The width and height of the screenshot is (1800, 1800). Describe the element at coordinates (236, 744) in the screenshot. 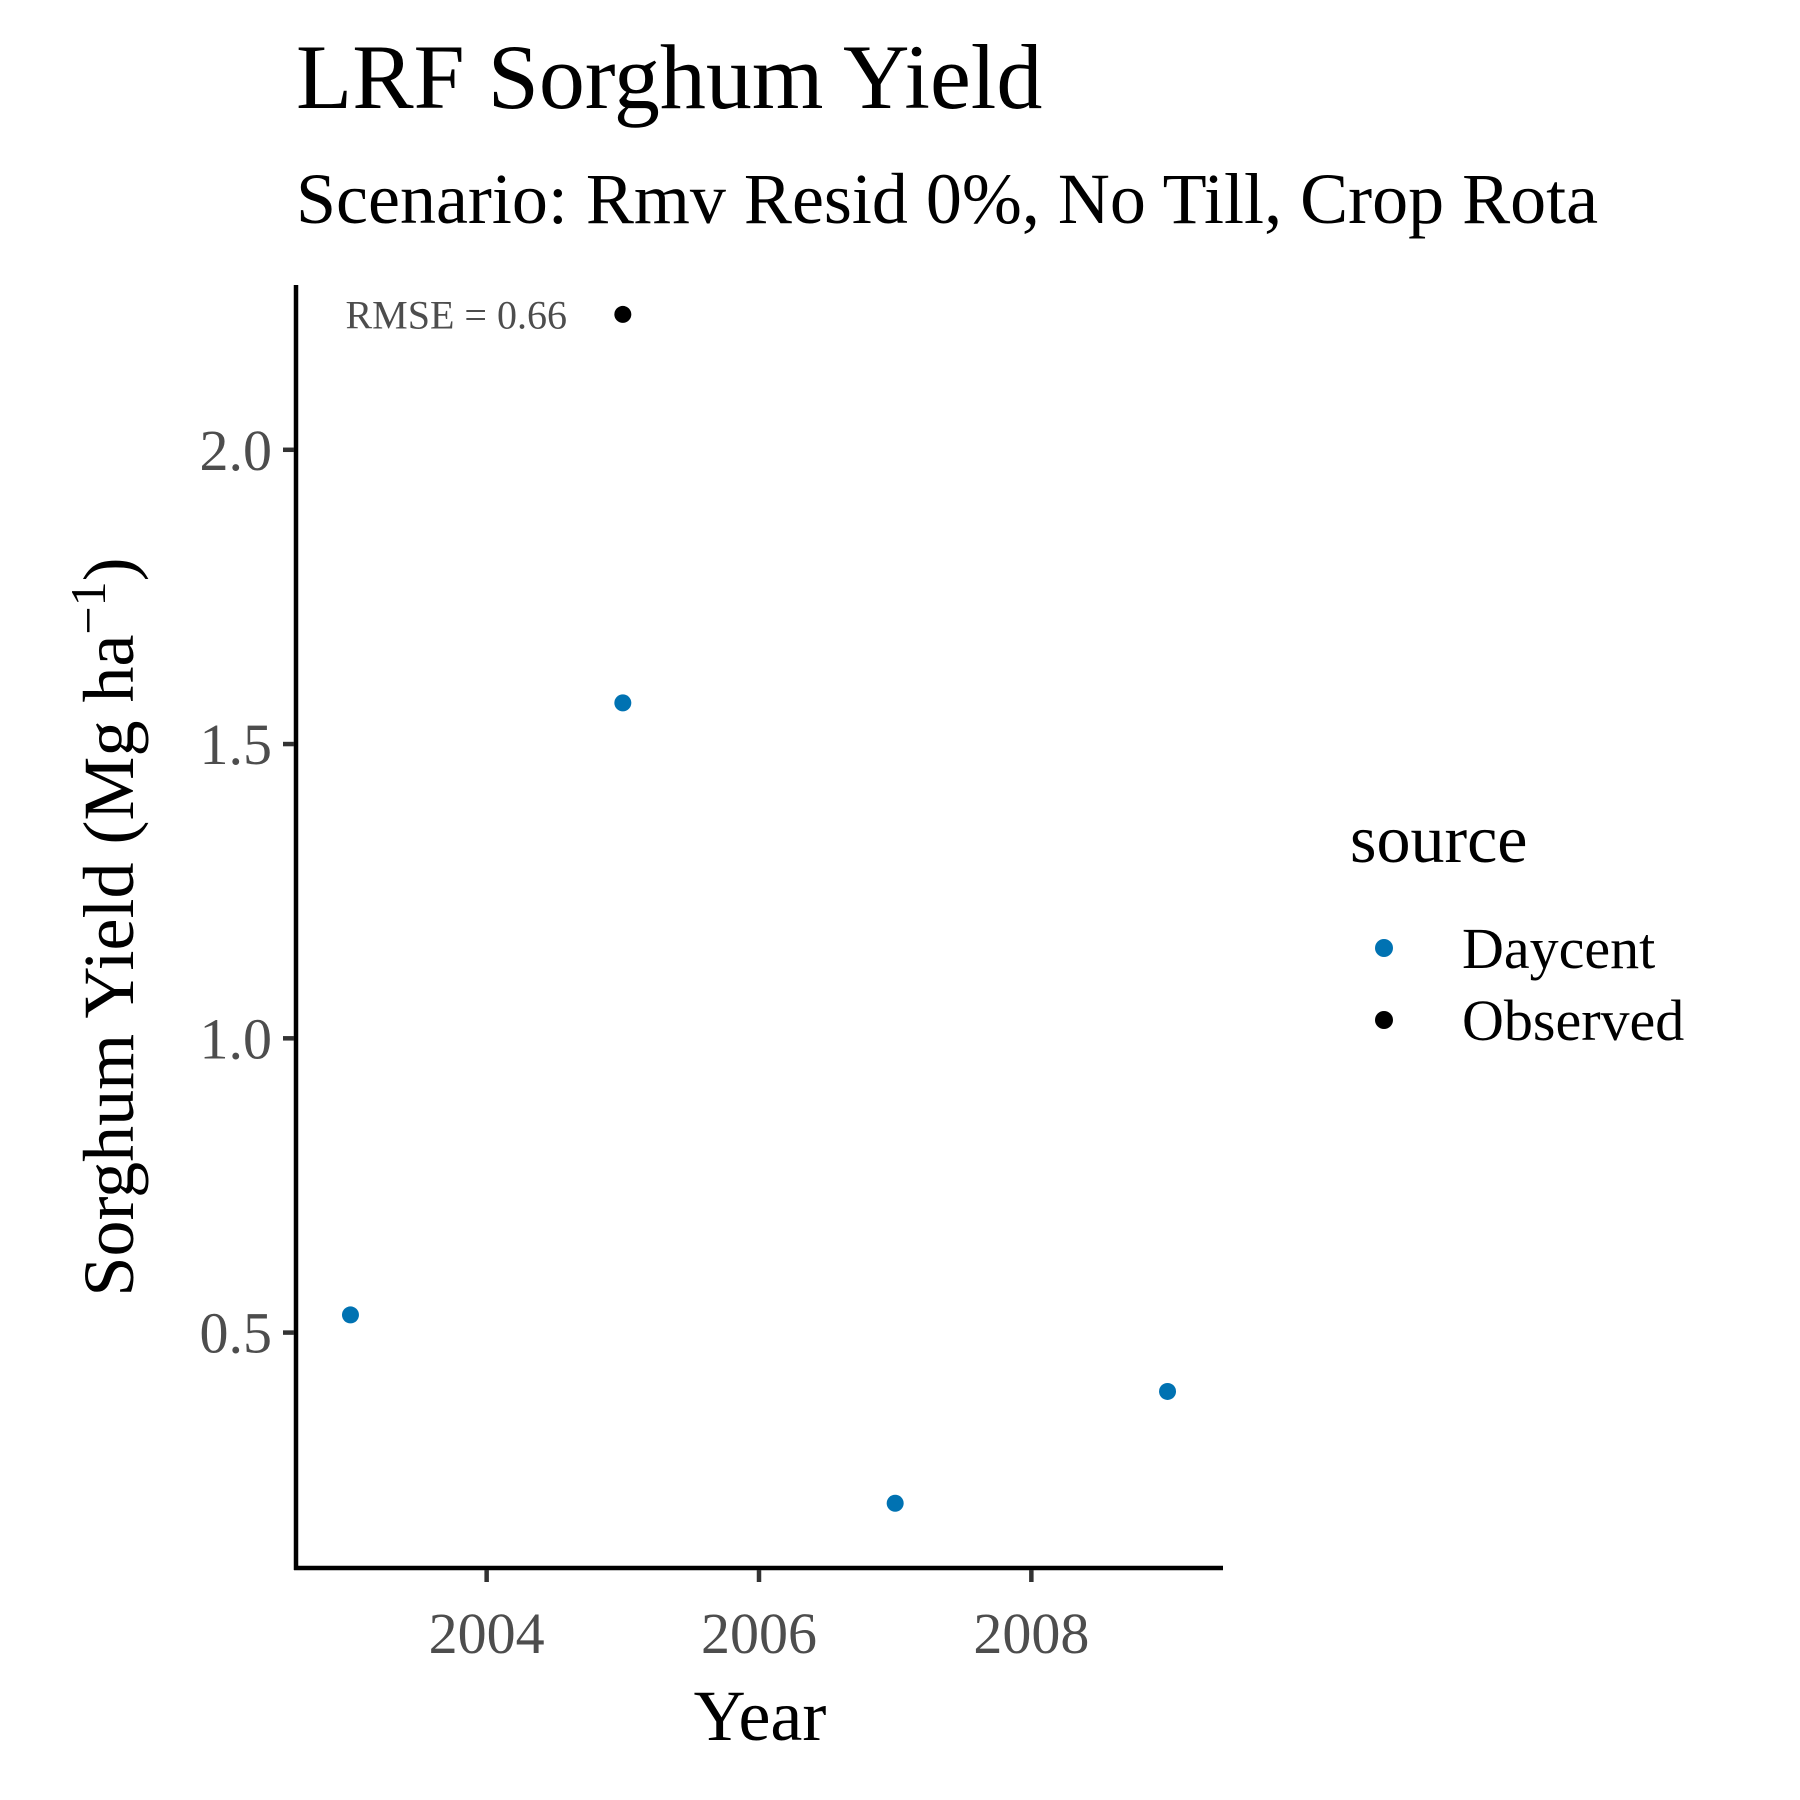

I see `y-tick-label: 1.5` at that location.